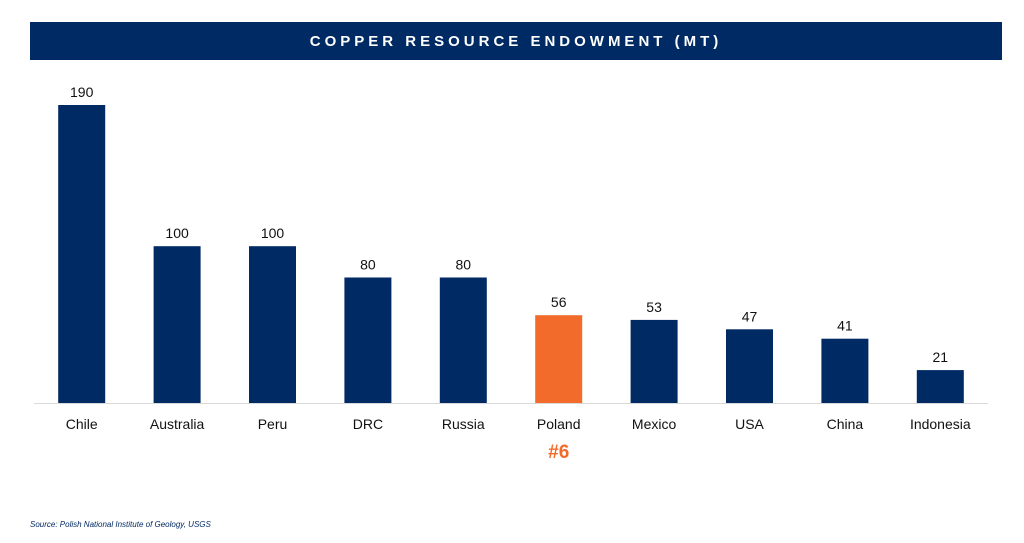  I want to click on category-label-drc: DRC, so click(368, 424).